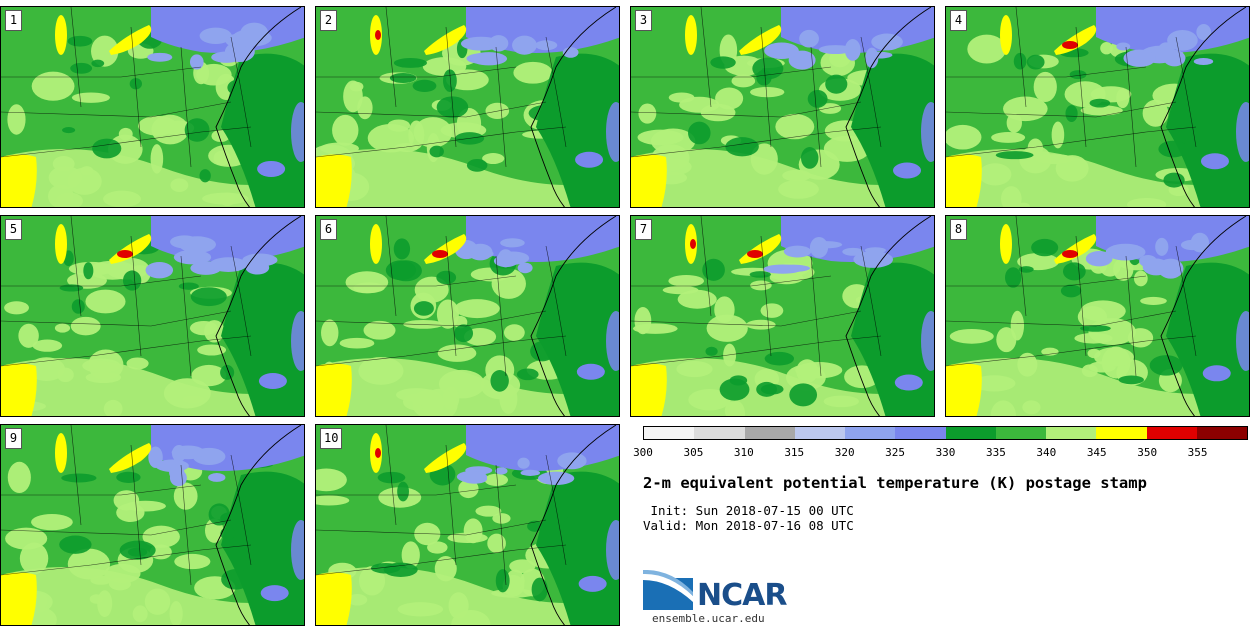  Describe the element at coordinates (945, 452) in the screenshot. I see `color-scale-tick-label: 330` at that location.